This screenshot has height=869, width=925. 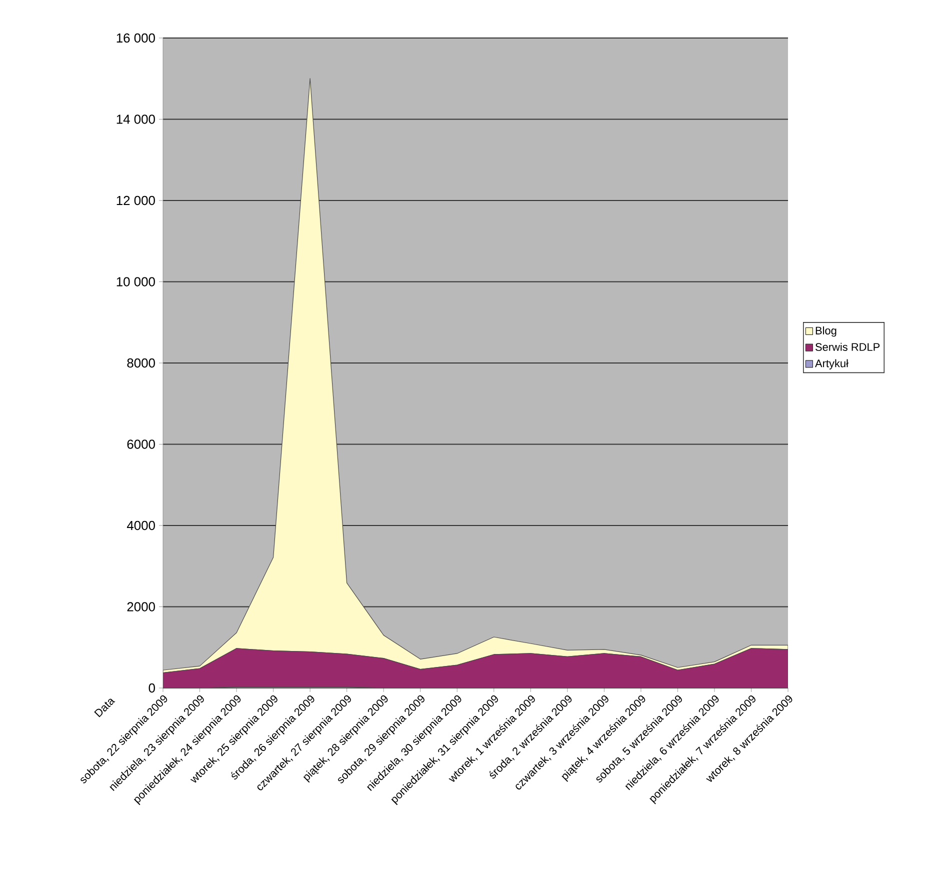 I want to click on legend-label: Serwis RDLP, so click(x=847, y=346).